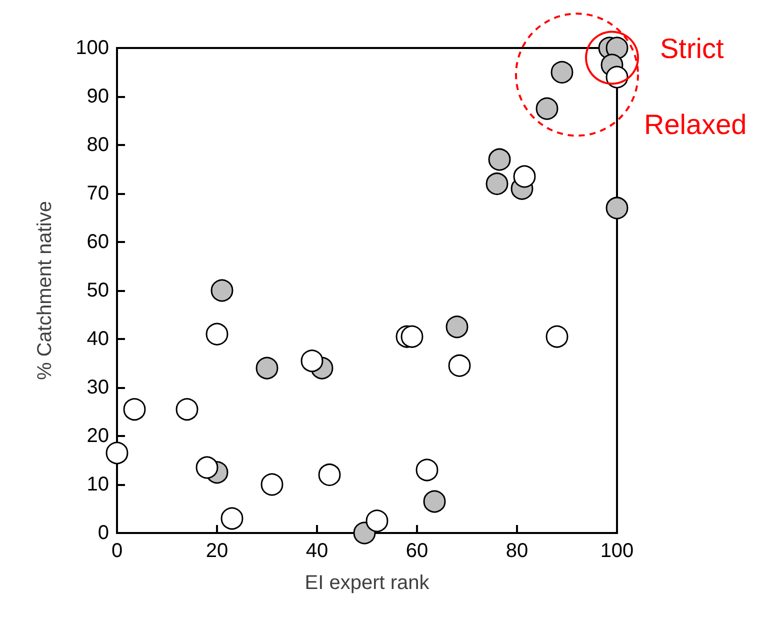  I want to click on y-tick-label: 0, so click(103, 533).